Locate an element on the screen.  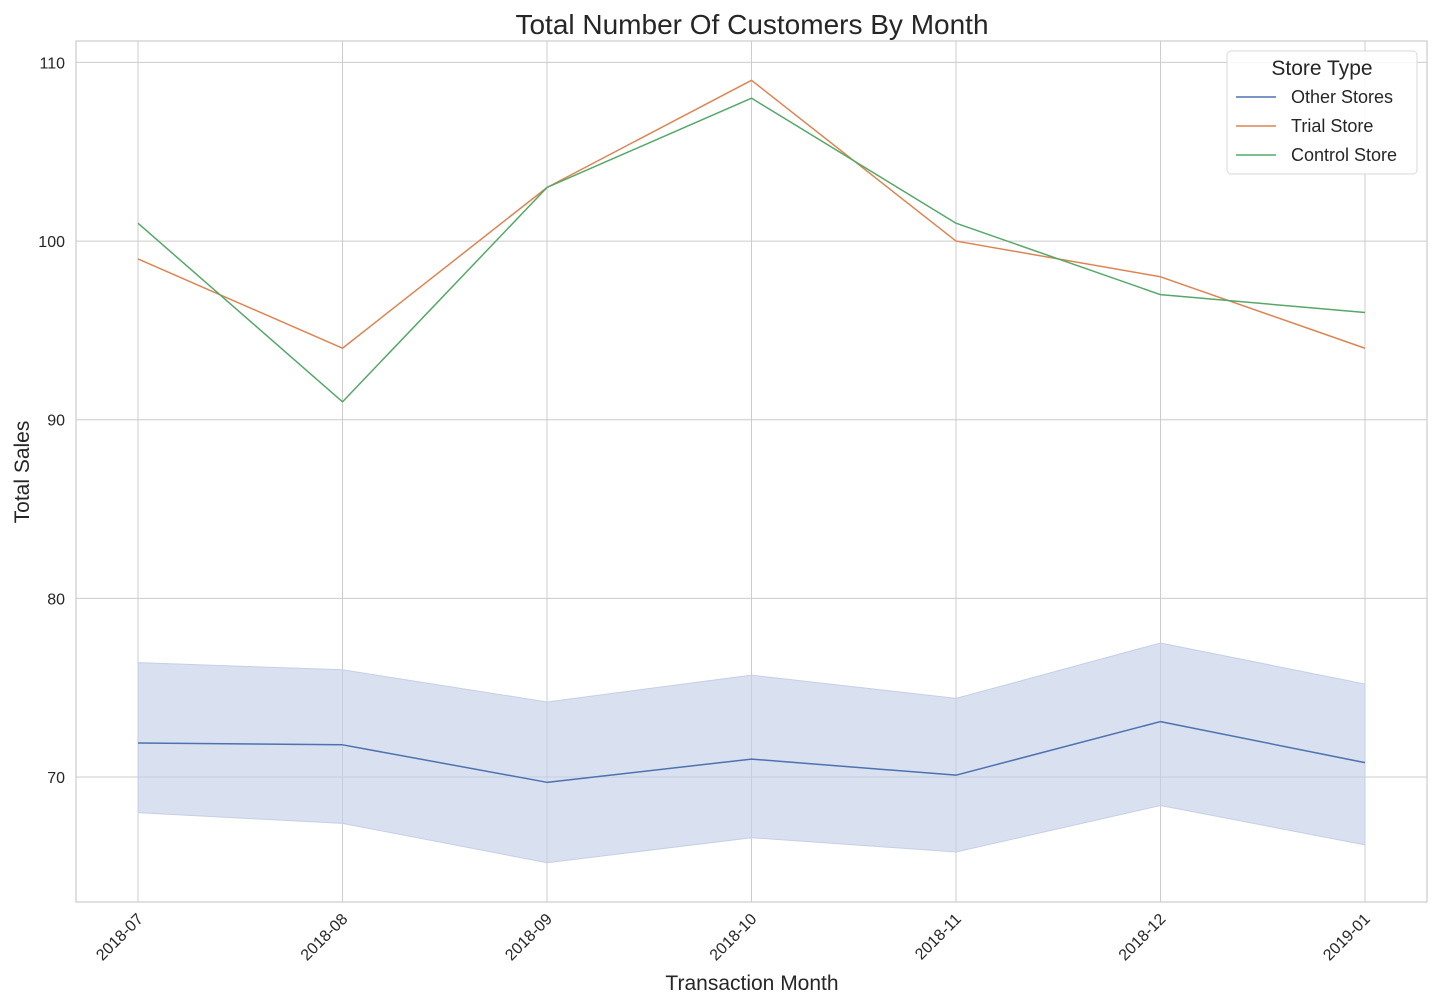
y-axis-ticks: 70 80 90 100 110 is located at coordinates (51, 421).